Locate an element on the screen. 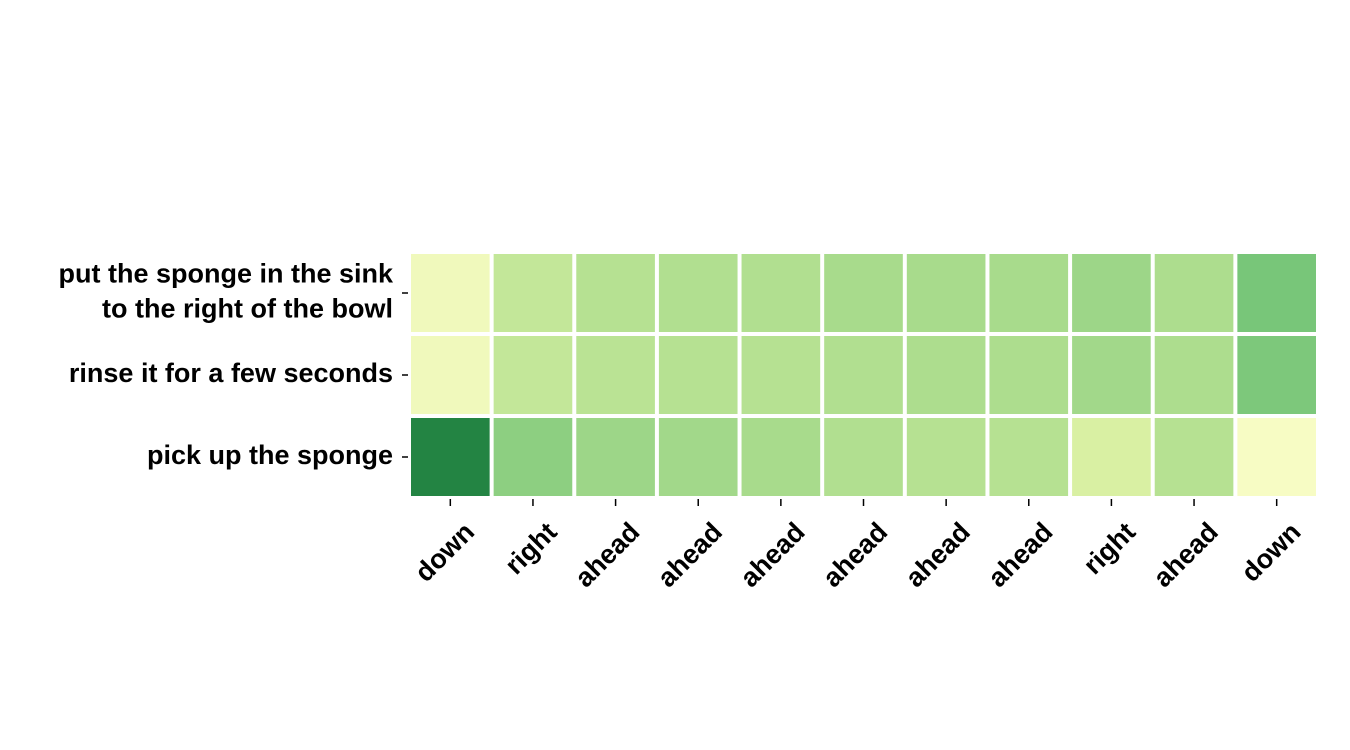 This screenshot has height=750, width=1350. heatmap-cell-r2-c4 is located at coordinates (781, 457).